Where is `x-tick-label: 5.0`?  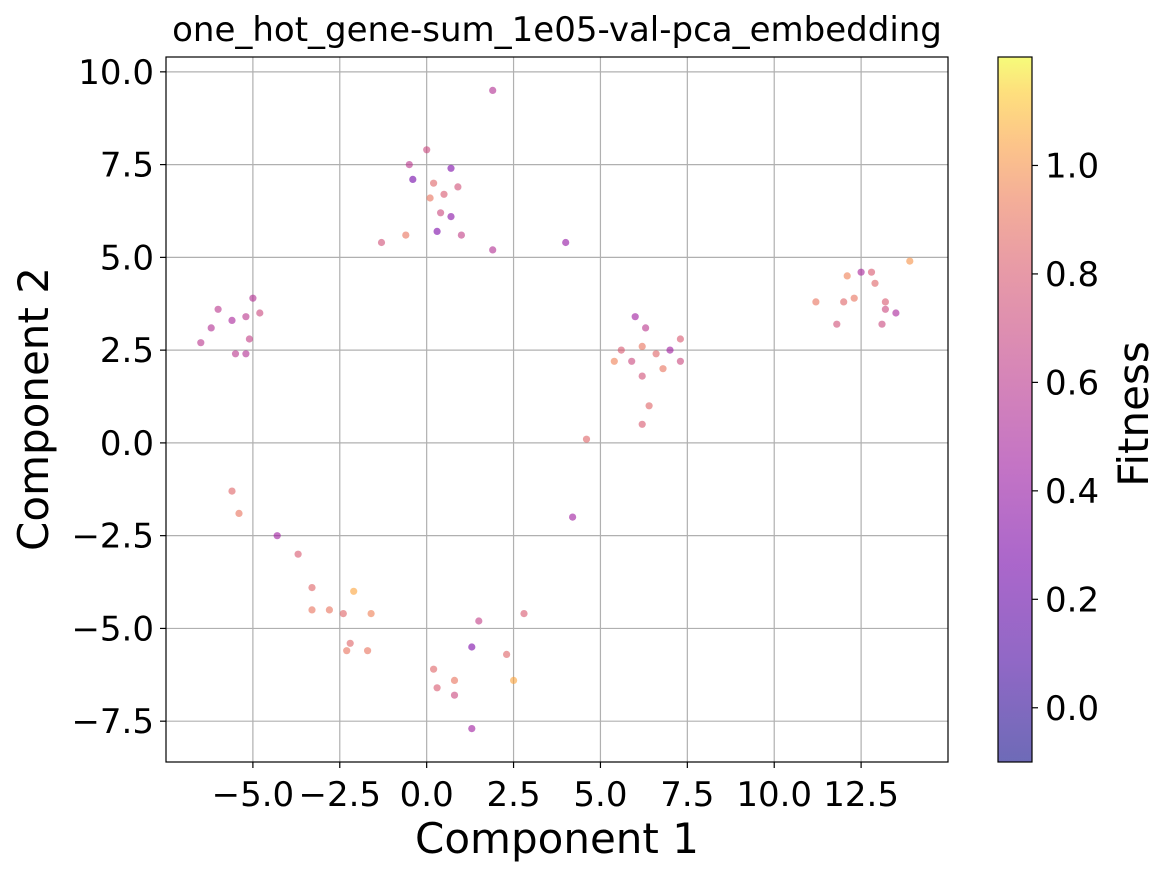 x-tick-label: 5.0 is located at coordinates (600, 795).